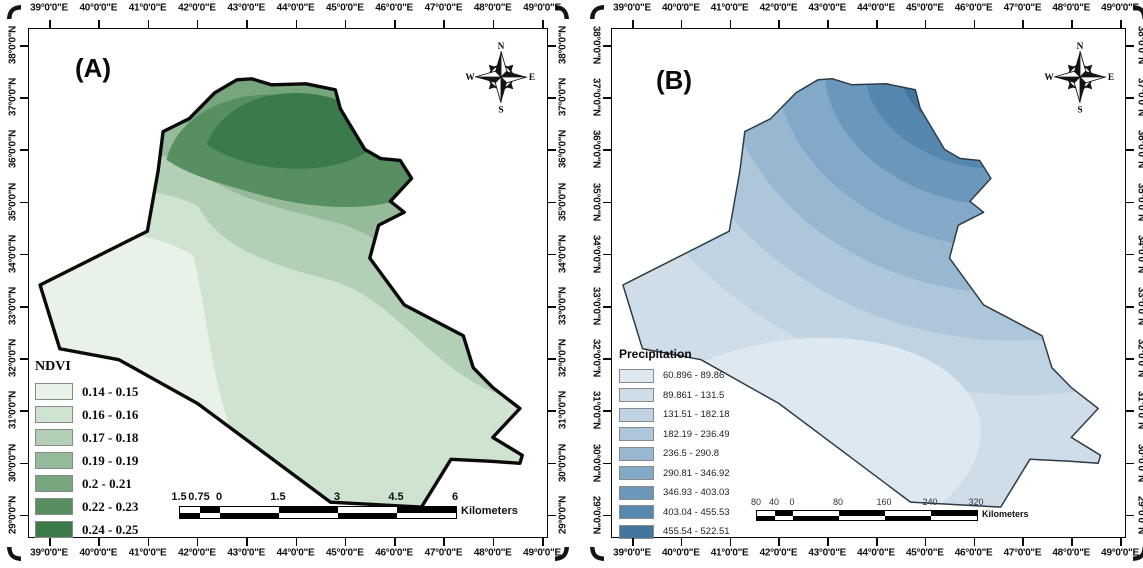  What do you see at coordinates (1139, 149) in the screenshot?
I see `latitude-label-right: 36°0'0"N` at bounding box center [1139, 149].